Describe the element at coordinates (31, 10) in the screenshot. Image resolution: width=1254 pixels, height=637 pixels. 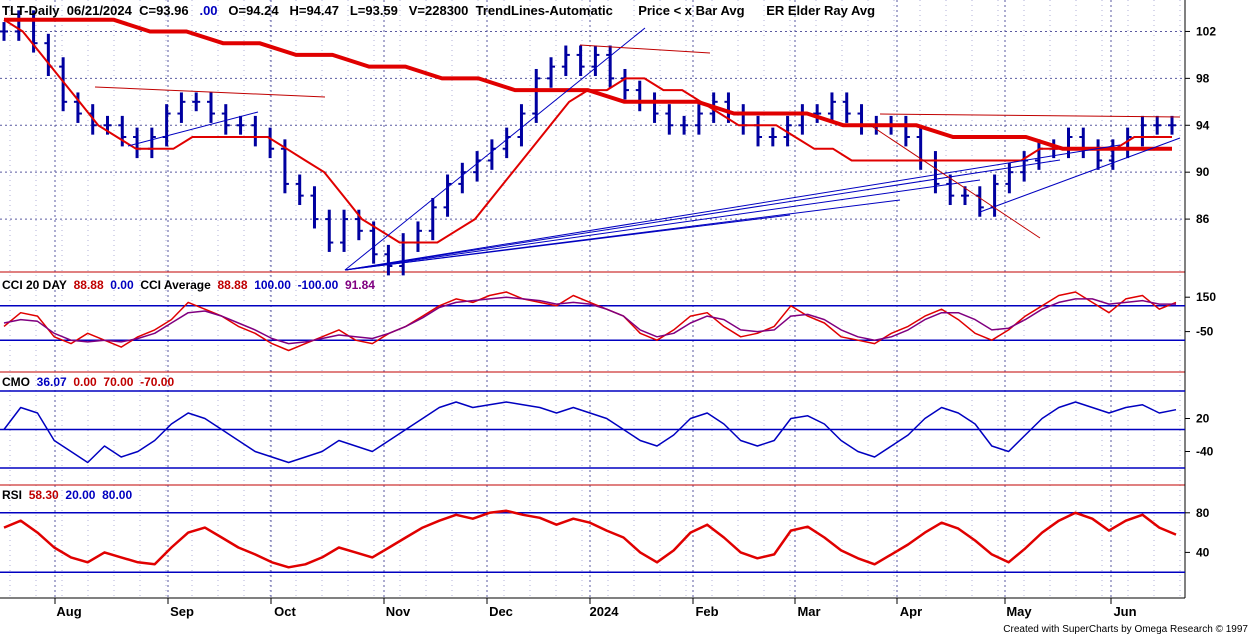
I see `symbol-label: TLT-Daily` at that location.